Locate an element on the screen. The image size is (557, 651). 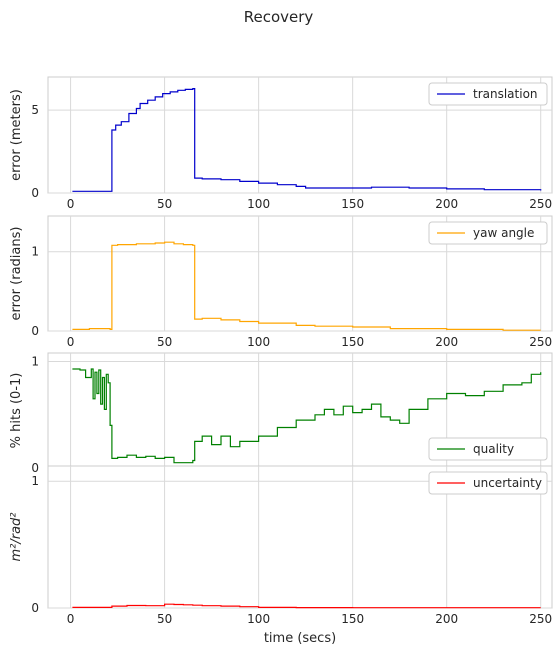
legend-label: quality is located at coordinates (493, 449).